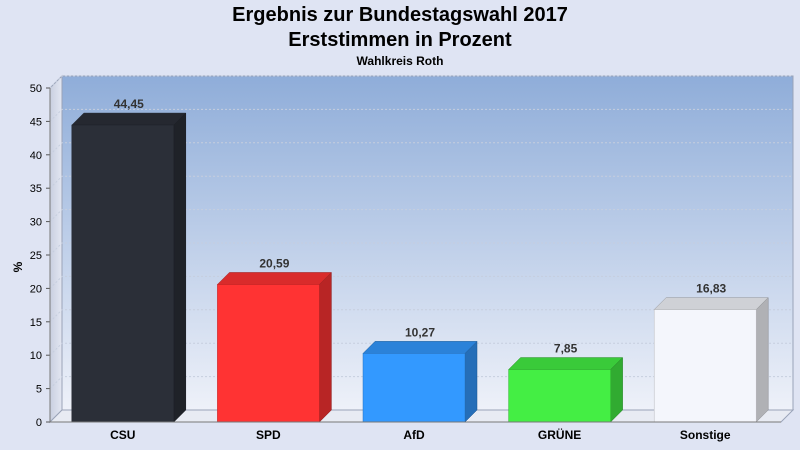 Image resolution: width=800 pixels, height=450 pixels. Describe the element at coordinates (122, 435) in the screenshot. I see `x-category-label: CSU` at that location.